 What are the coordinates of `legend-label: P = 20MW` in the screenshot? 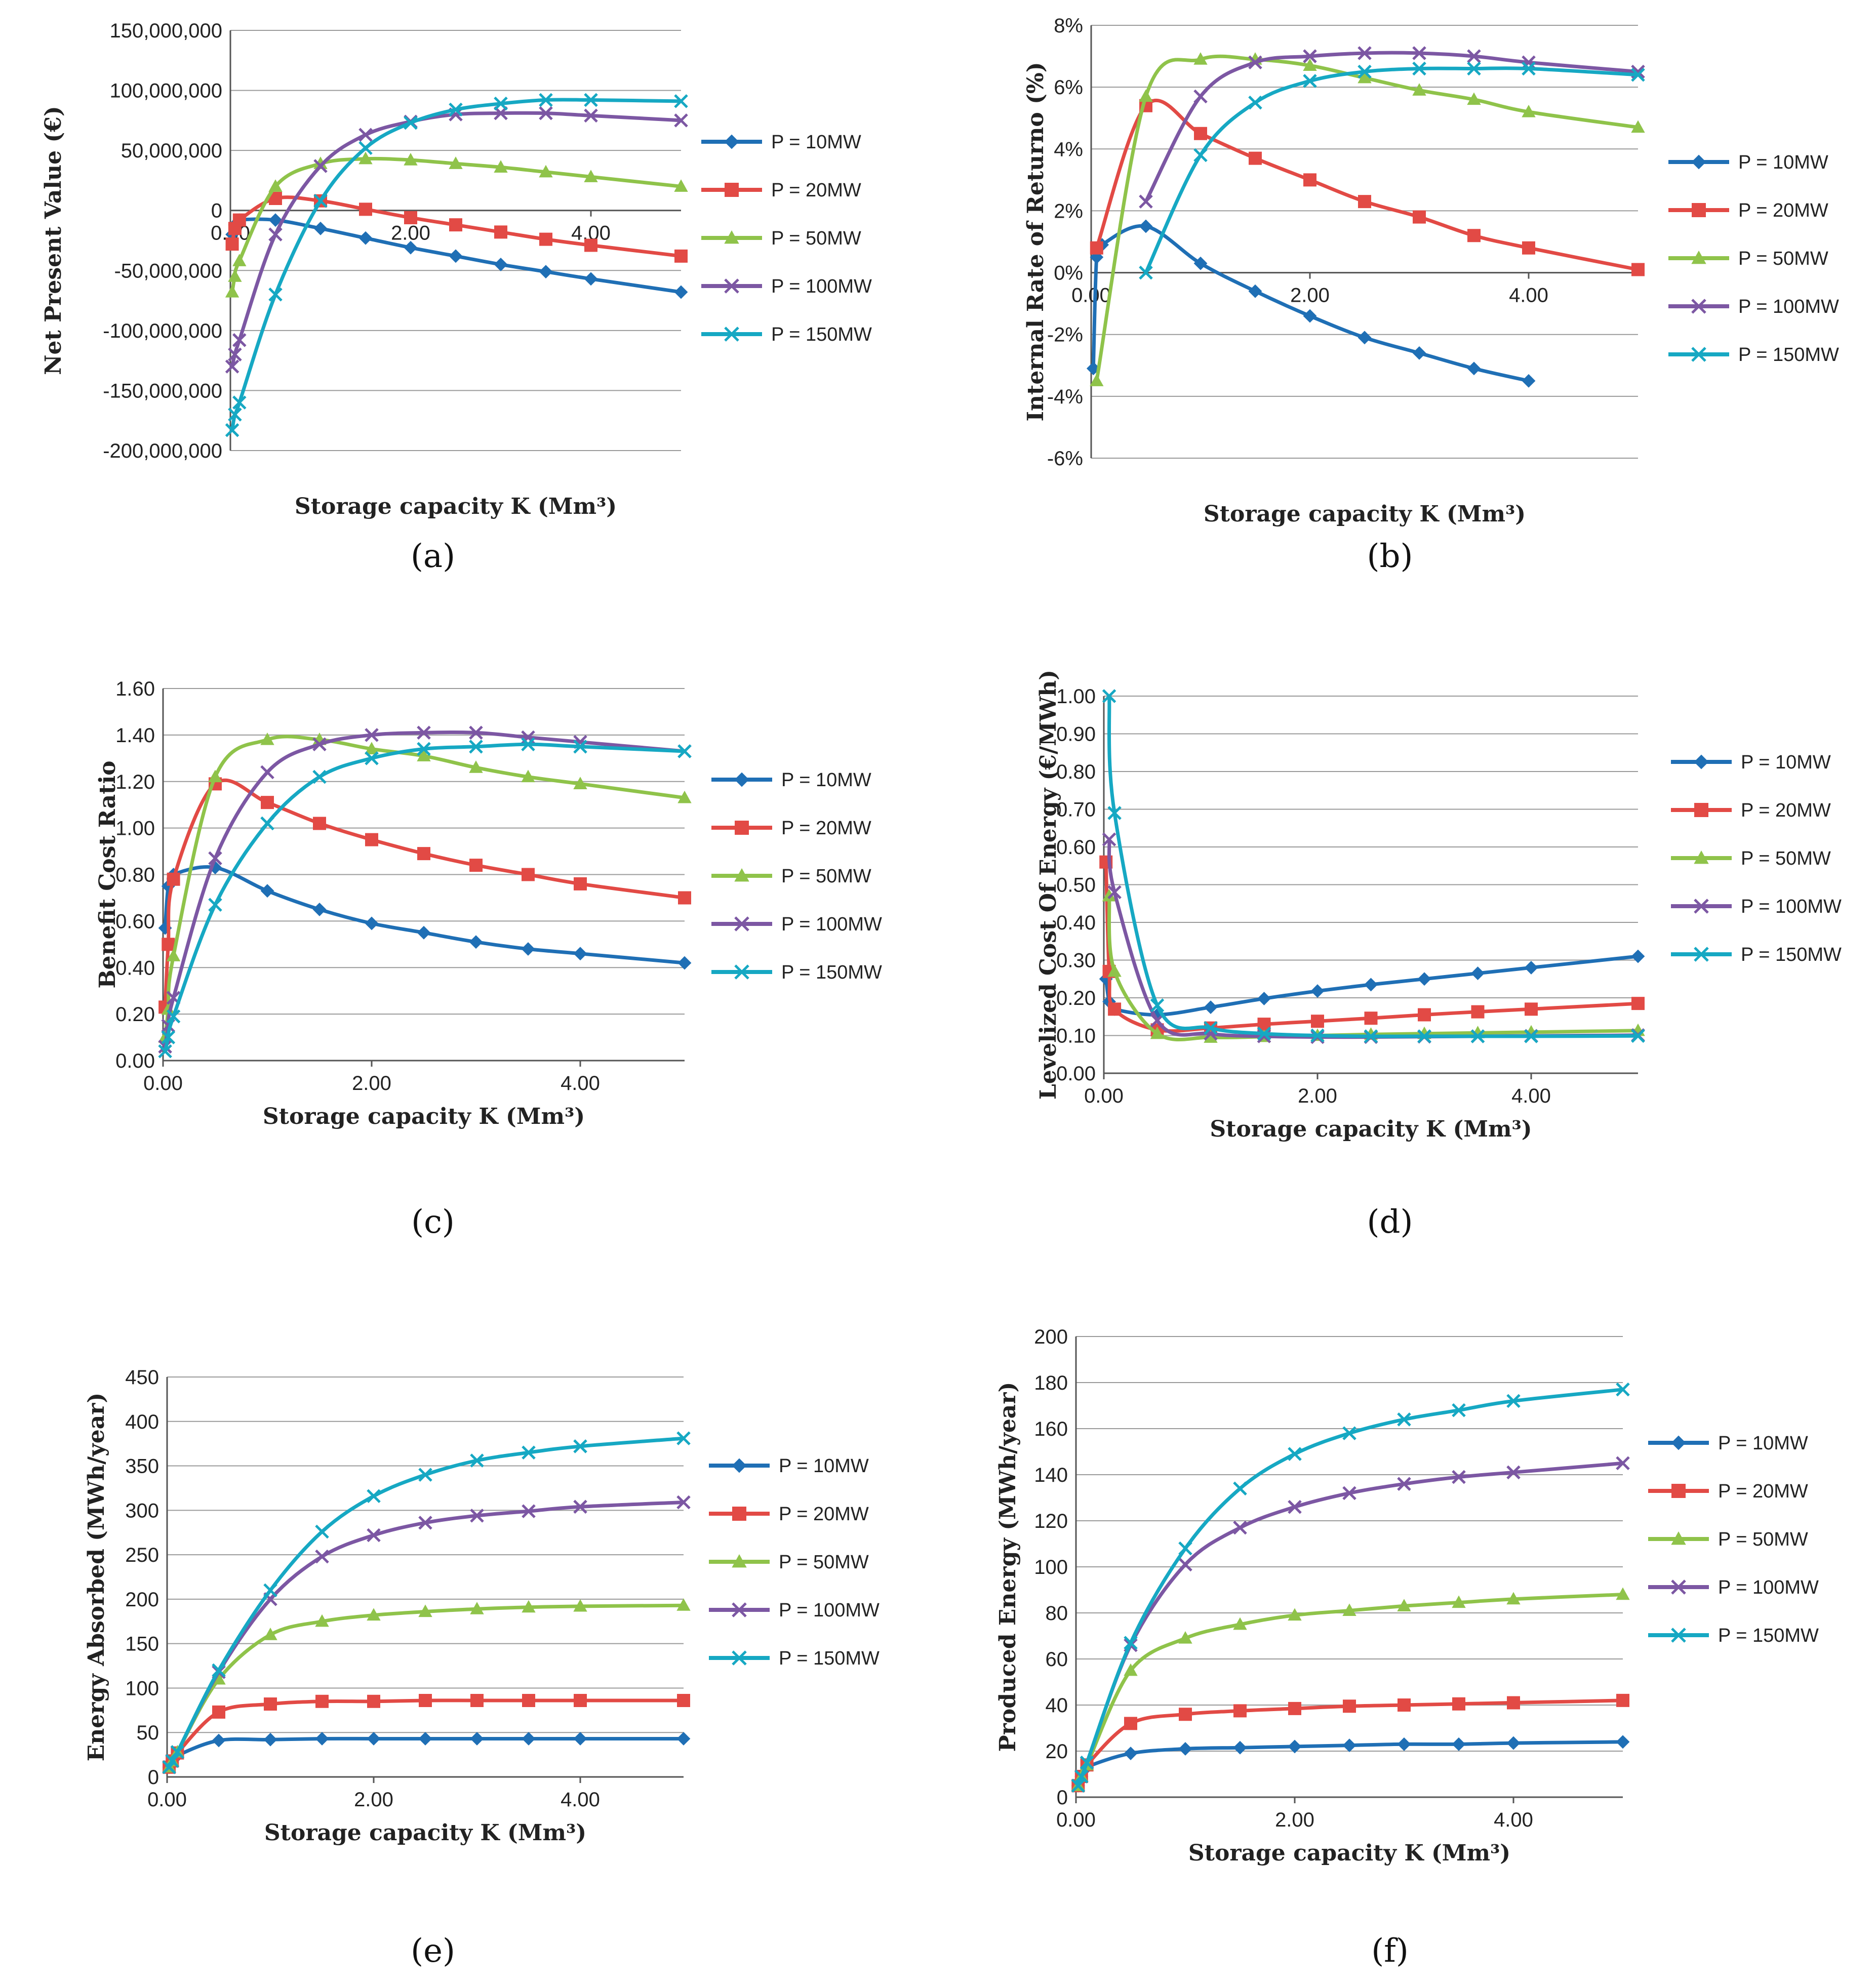 It's located at (1783, 211).